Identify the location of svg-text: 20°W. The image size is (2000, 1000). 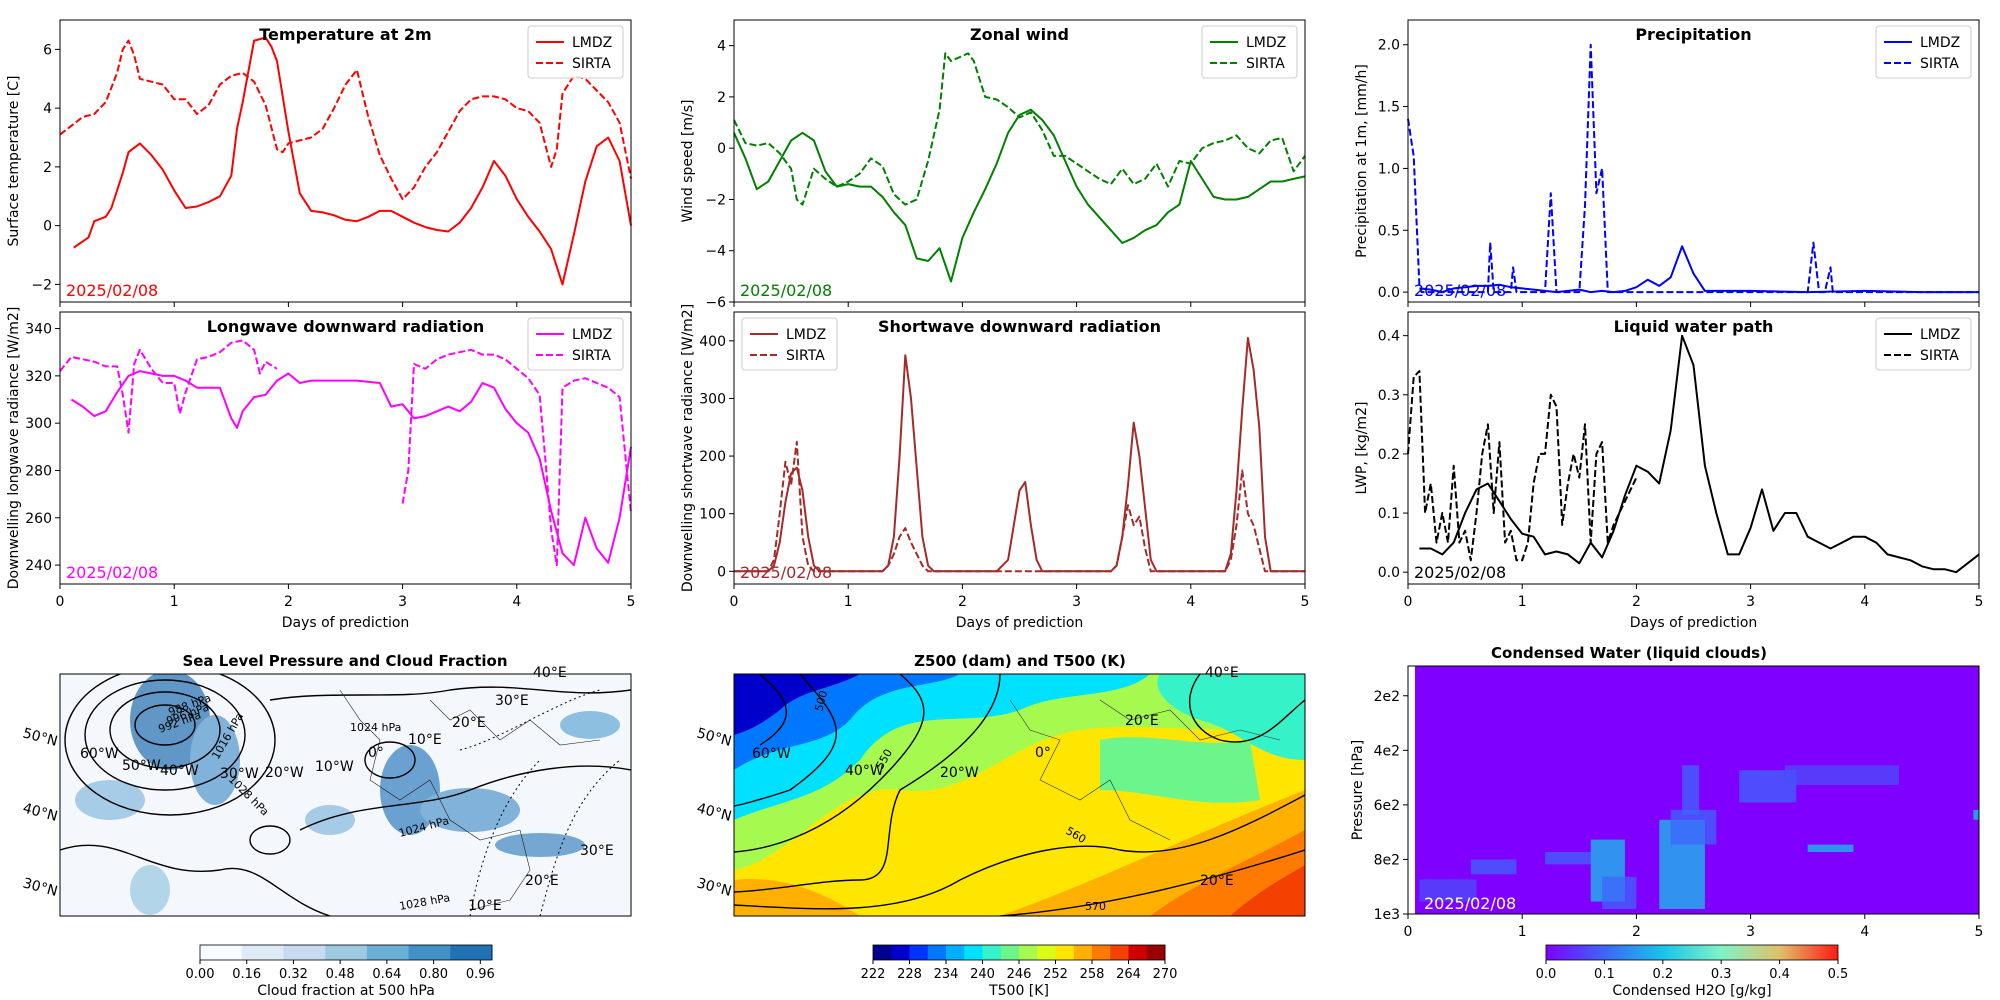
(284, 773).